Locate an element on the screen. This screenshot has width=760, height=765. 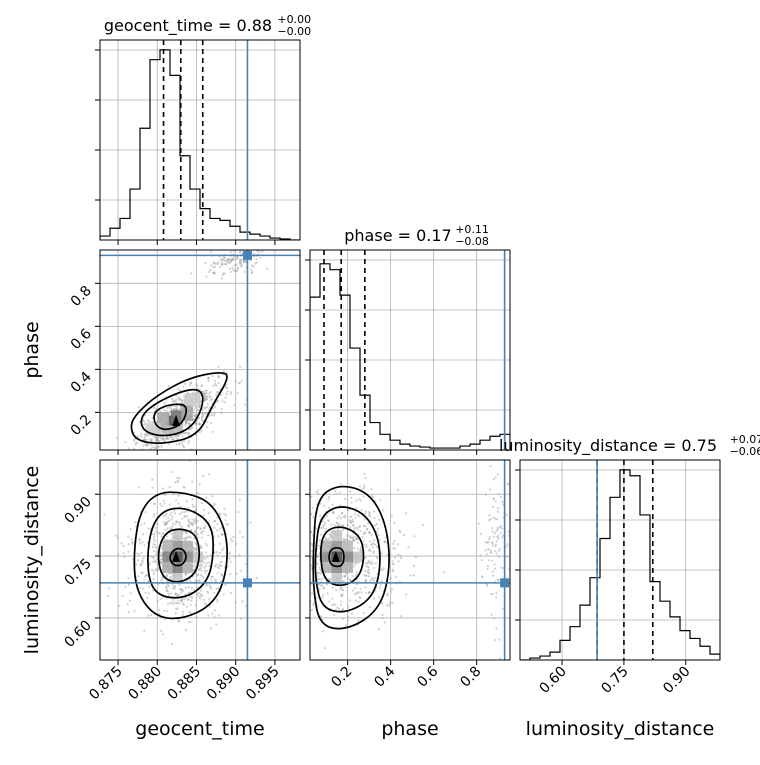
contour-line is located at coordinates (180, 555).